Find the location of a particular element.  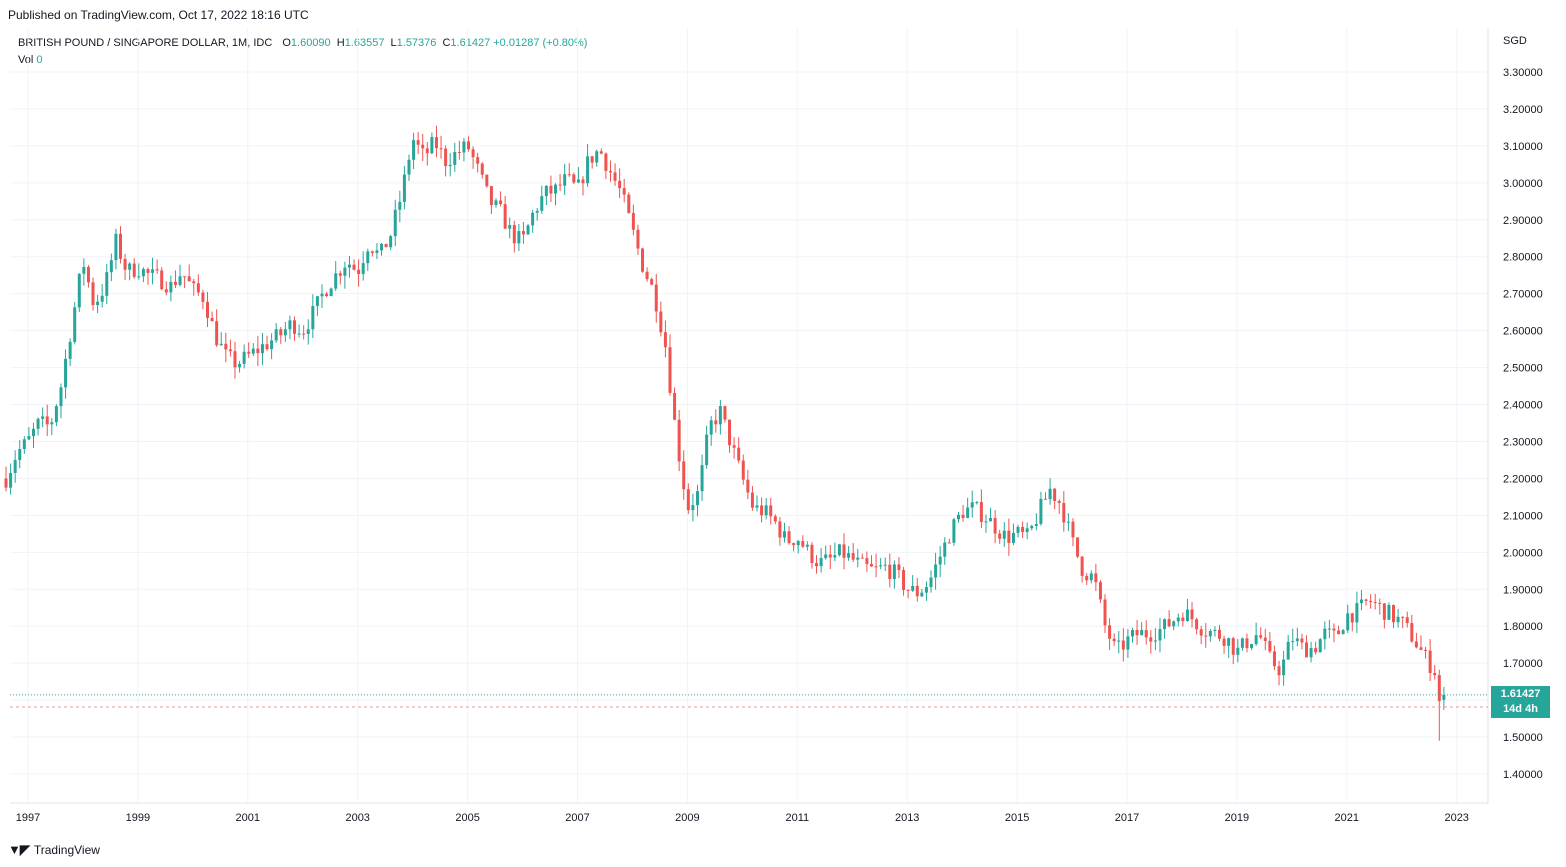

y-tick-label: 3.20000 is located at coordinates (1523, 110).